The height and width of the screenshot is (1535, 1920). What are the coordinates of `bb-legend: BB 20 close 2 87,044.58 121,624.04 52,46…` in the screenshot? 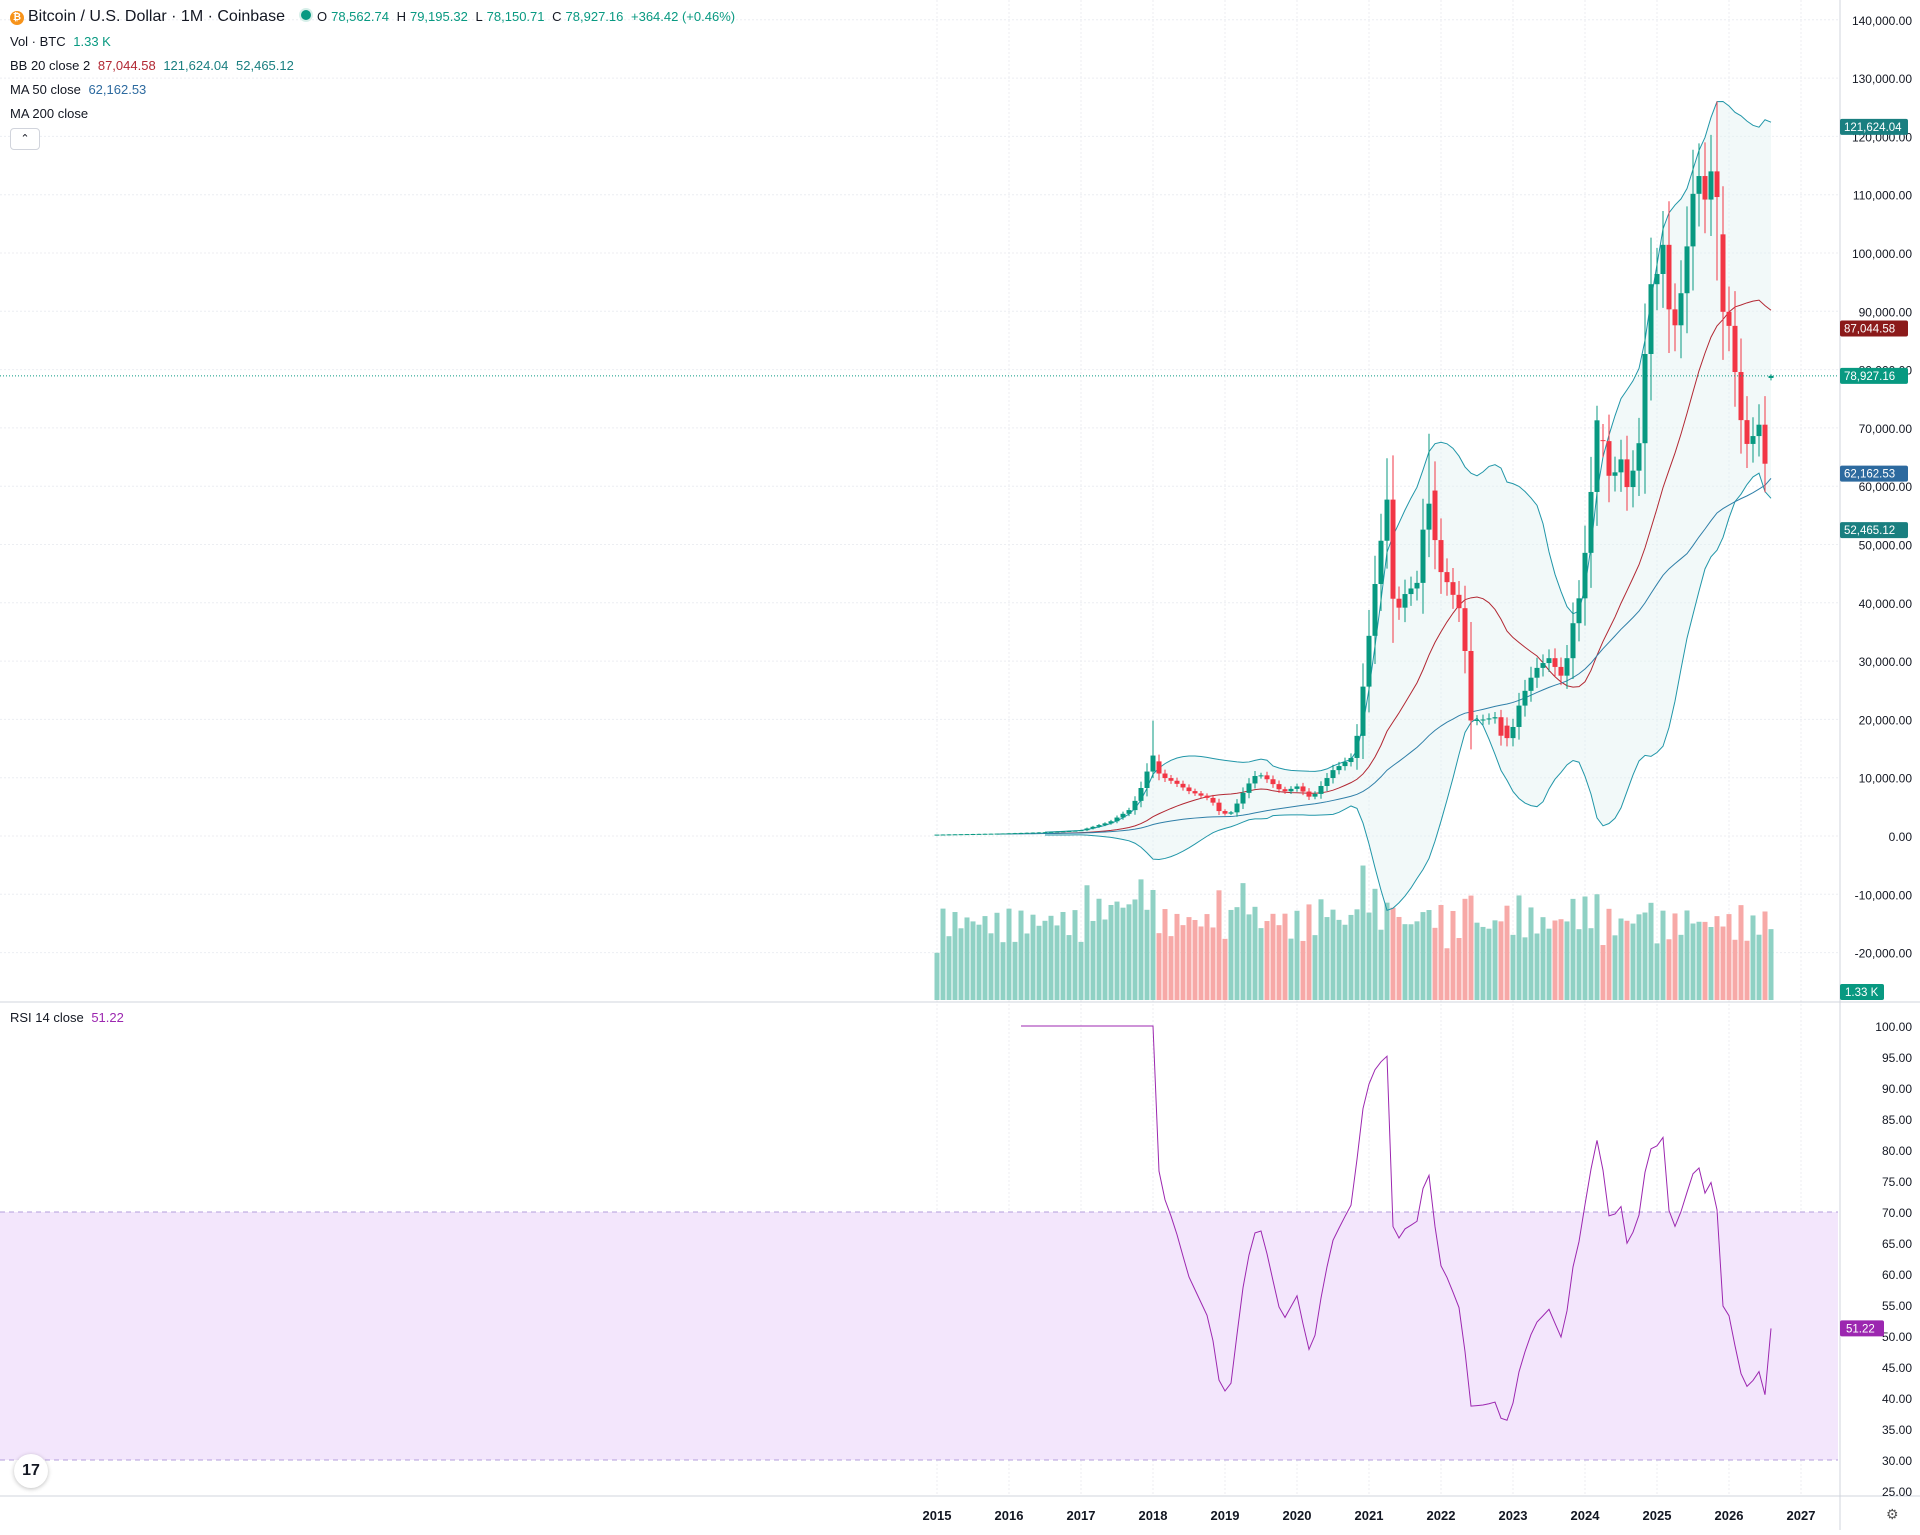 It's located at (154, 65).